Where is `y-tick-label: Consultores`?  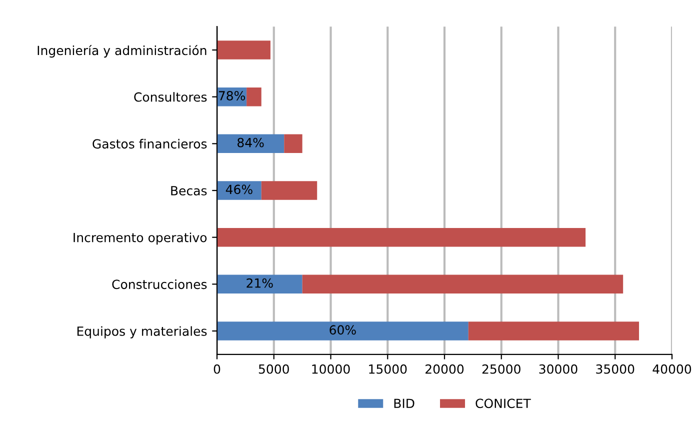
y-tick-label: Consultores is located at coordinates (170, 97).